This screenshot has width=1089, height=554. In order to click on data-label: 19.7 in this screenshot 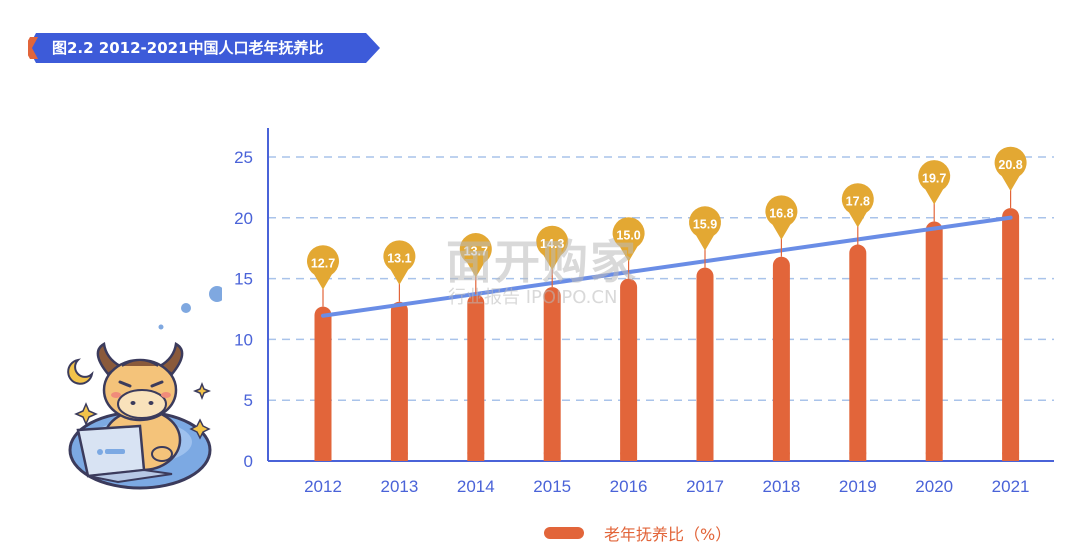, I will do `click(934, 178)`.